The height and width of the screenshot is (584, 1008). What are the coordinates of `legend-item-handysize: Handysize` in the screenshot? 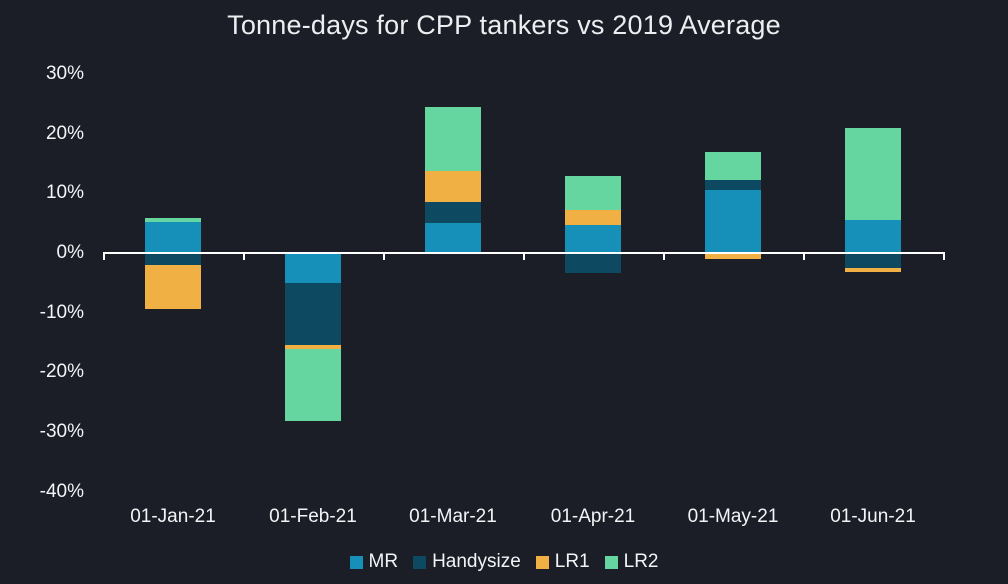 It's located at (467, 562).